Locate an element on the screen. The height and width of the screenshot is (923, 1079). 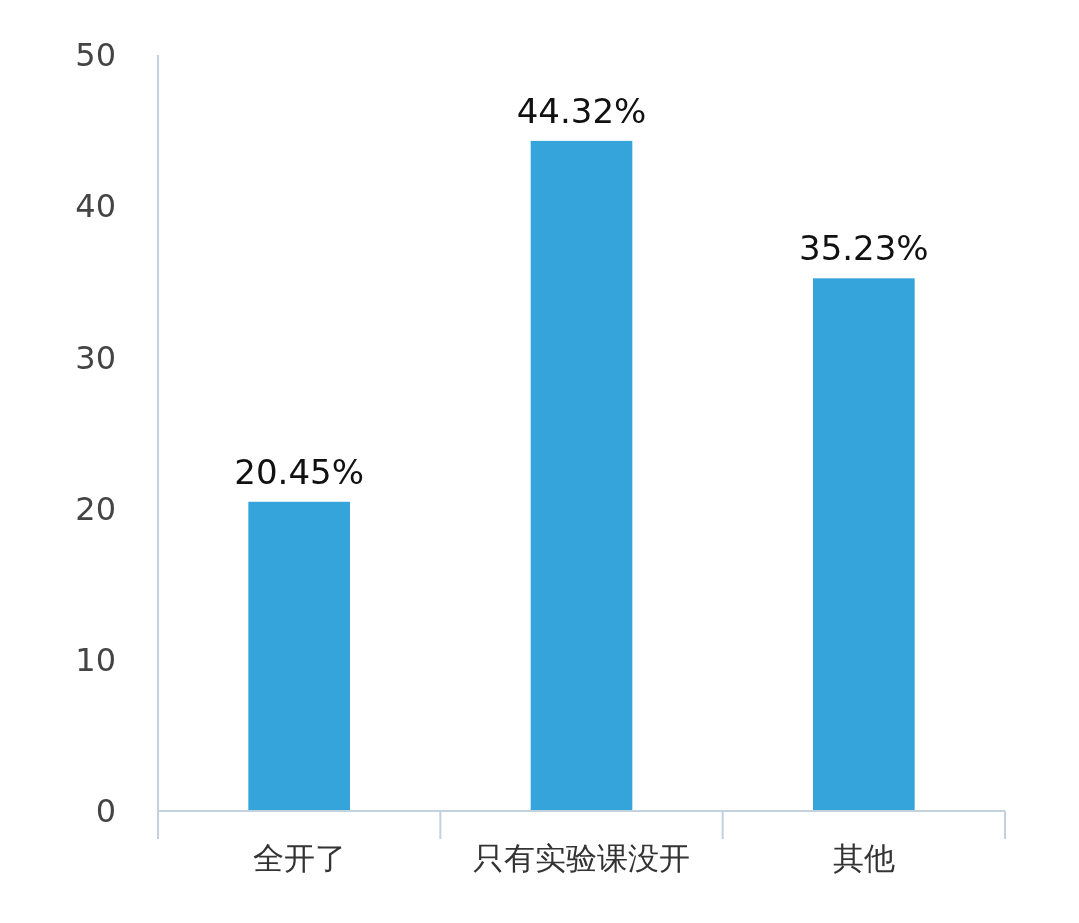
y-tick-label: 10 is located at coordinates (95, 660).